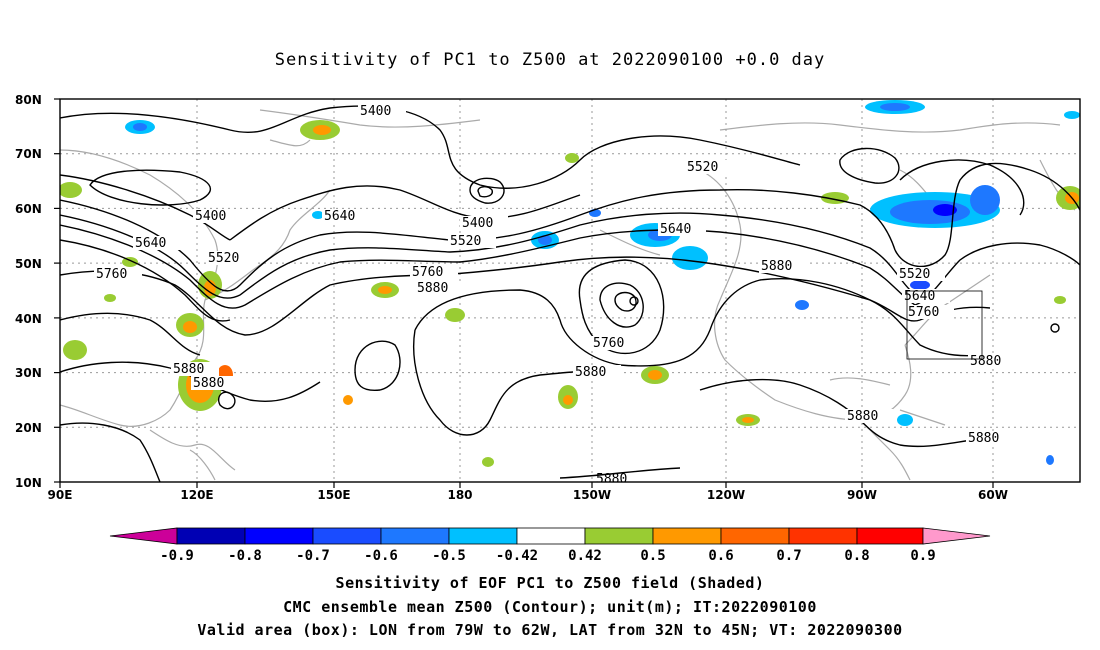 The image size is (1100, 650). I want to click on longitude-labels: 90E 120E 150E 180 150W 120W 90W 60W, so click(528, 495).